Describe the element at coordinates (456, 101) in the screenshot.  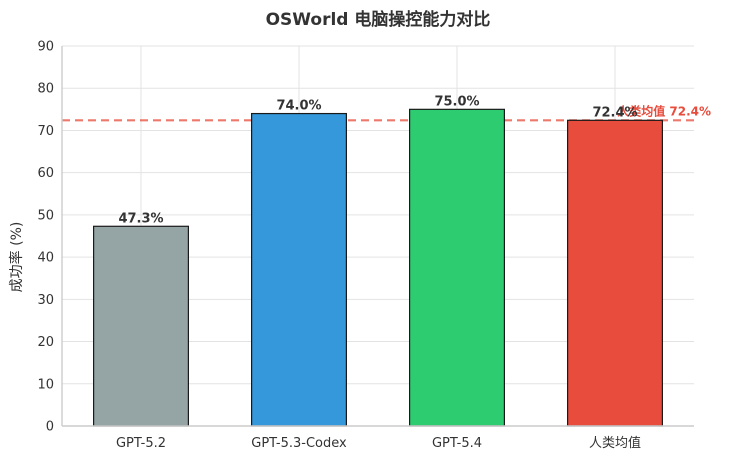
I see `bar-value-label: 75.0%` at that location.